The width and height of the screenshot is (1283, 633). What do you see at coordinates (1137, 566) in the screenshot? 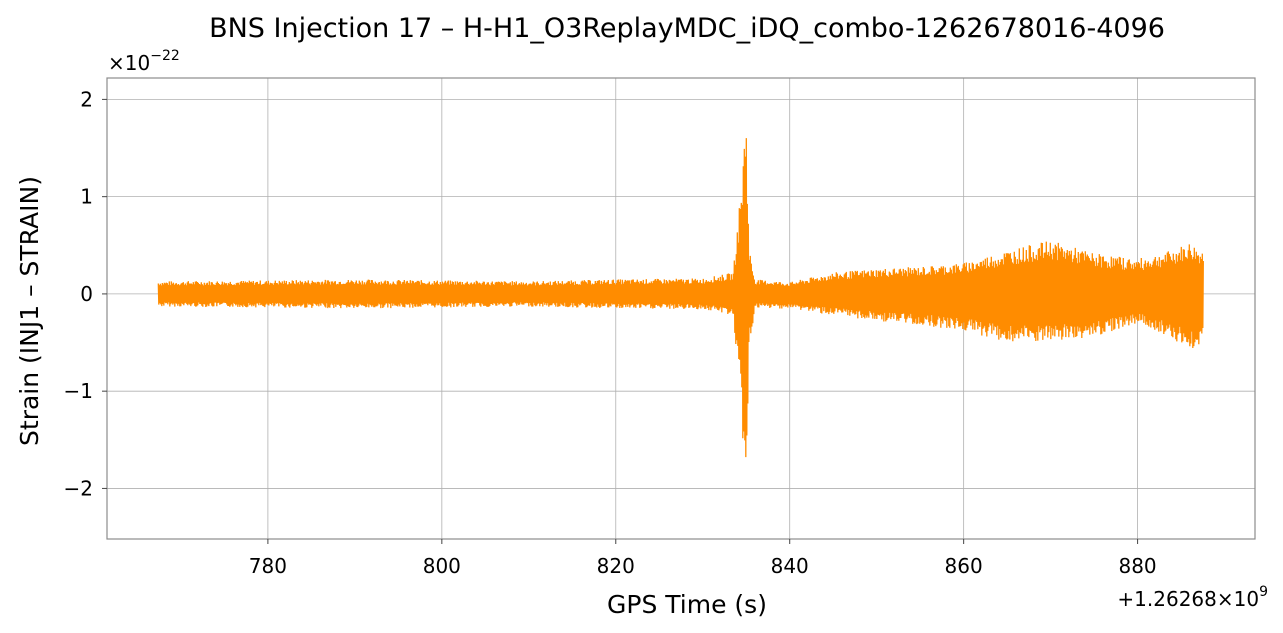
I see `x-tick-label: 880` at bounding box center [1137, 566].